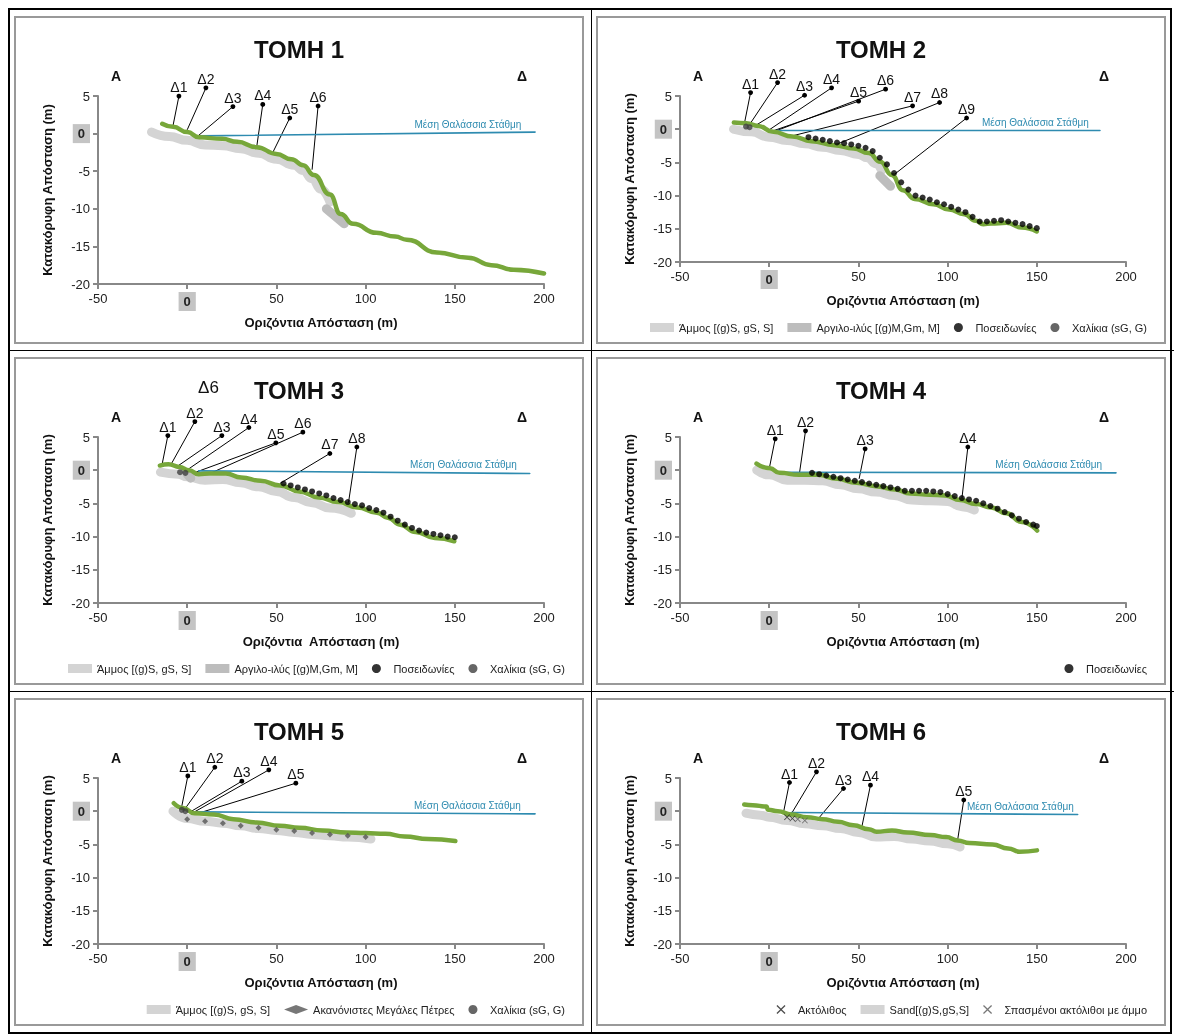  I want to click on legend-label: Ακτόλιθος, so click(822, 1009).